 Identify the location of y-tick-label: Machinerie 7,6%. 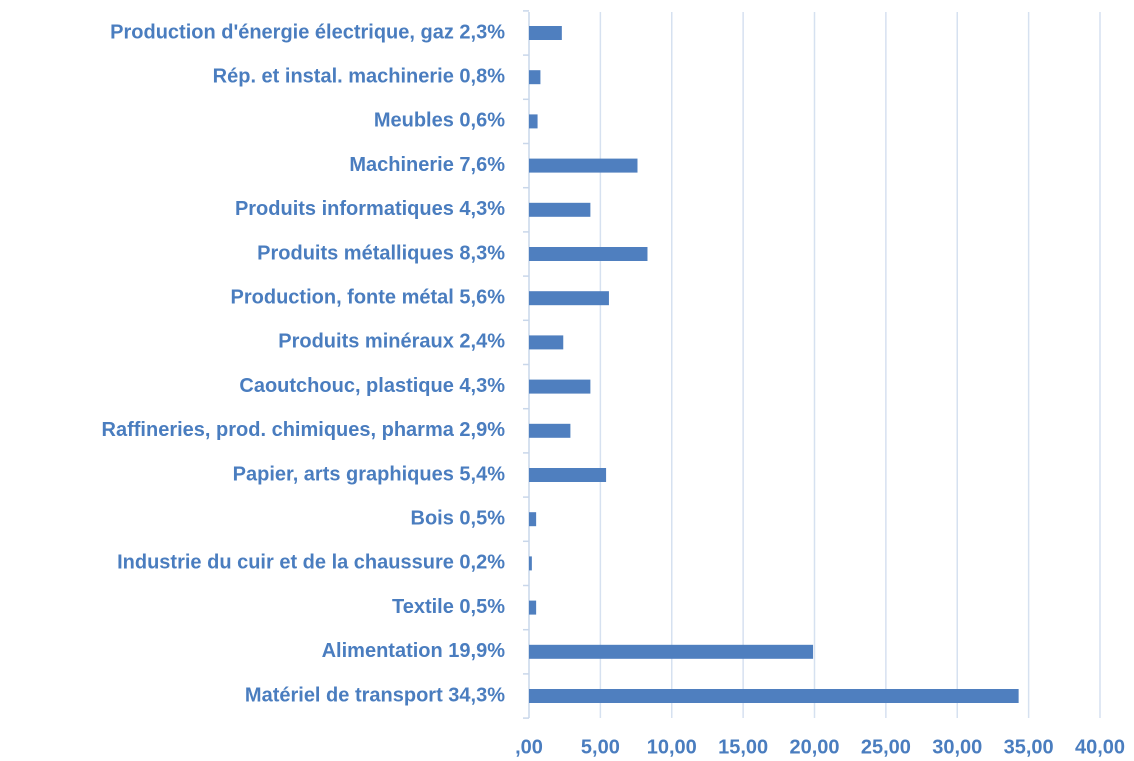
(427, 165).